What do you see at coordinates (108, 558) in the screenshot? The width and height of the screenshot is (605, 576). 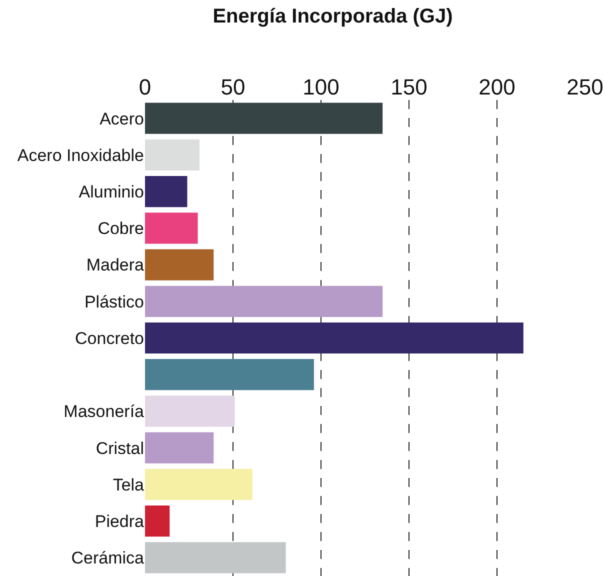 I see `y-tick-label: Cerámica` at bounding box center [108, 558].